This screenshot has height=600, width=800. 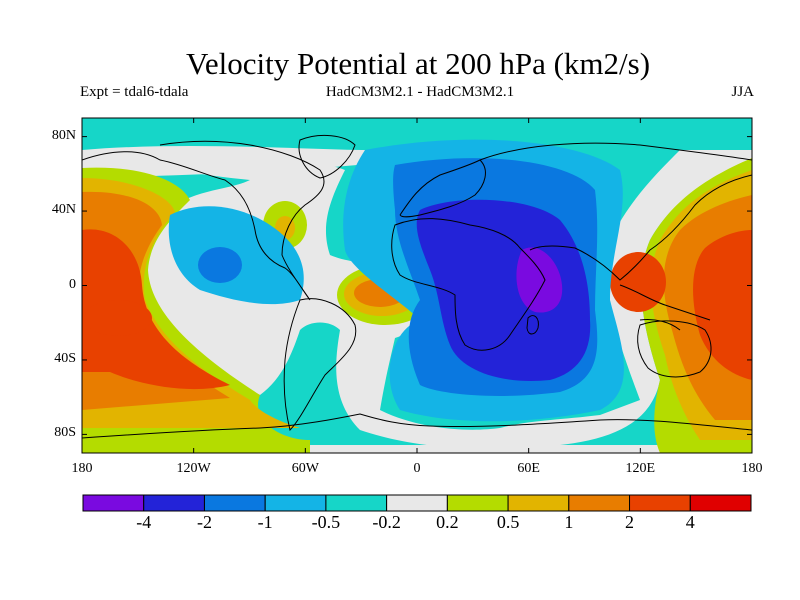 I want to click on colorbar-label: -2, so click(x=204, y=522).